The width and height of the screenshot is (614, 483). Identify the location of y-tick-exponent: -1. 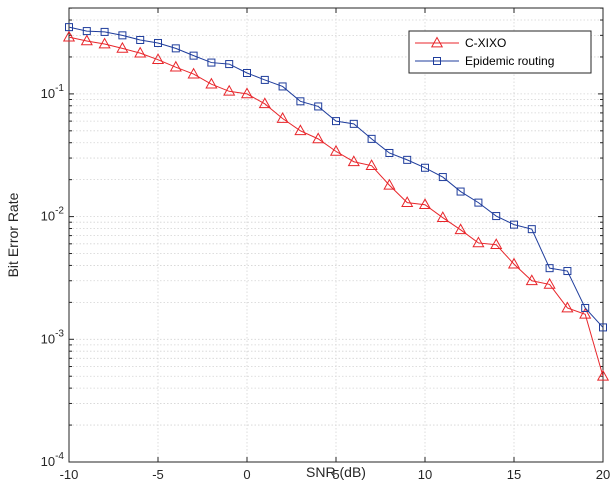
(59, 88).